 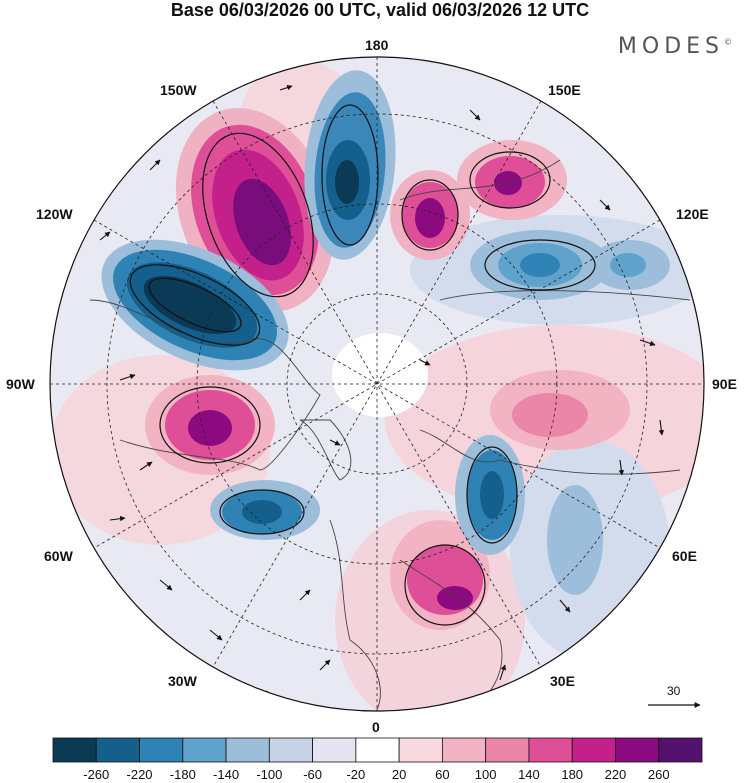 I want to click on colorbar-tick-label: 100, so click(x=485, y=774).